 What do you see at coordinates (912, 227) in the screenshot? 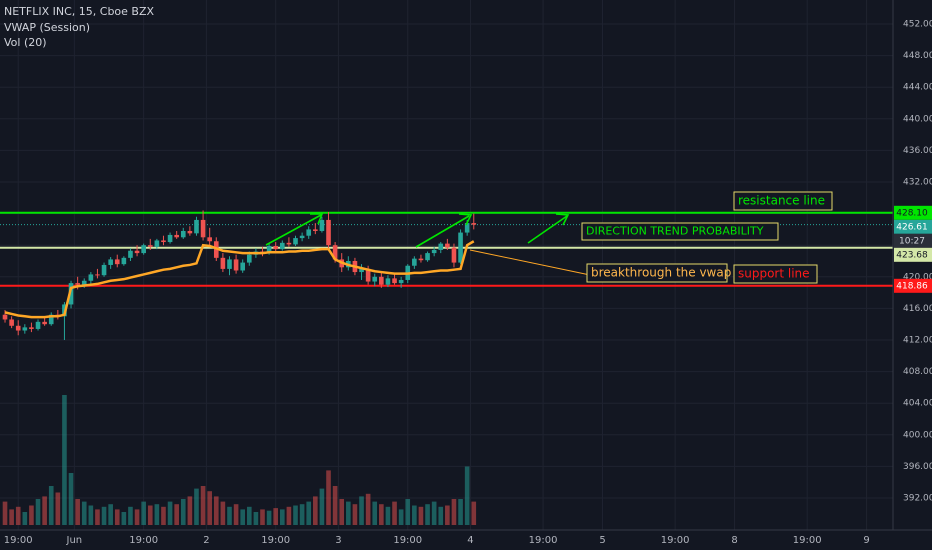
I see `price-label: 426.61` at bounding box center [912, 227].